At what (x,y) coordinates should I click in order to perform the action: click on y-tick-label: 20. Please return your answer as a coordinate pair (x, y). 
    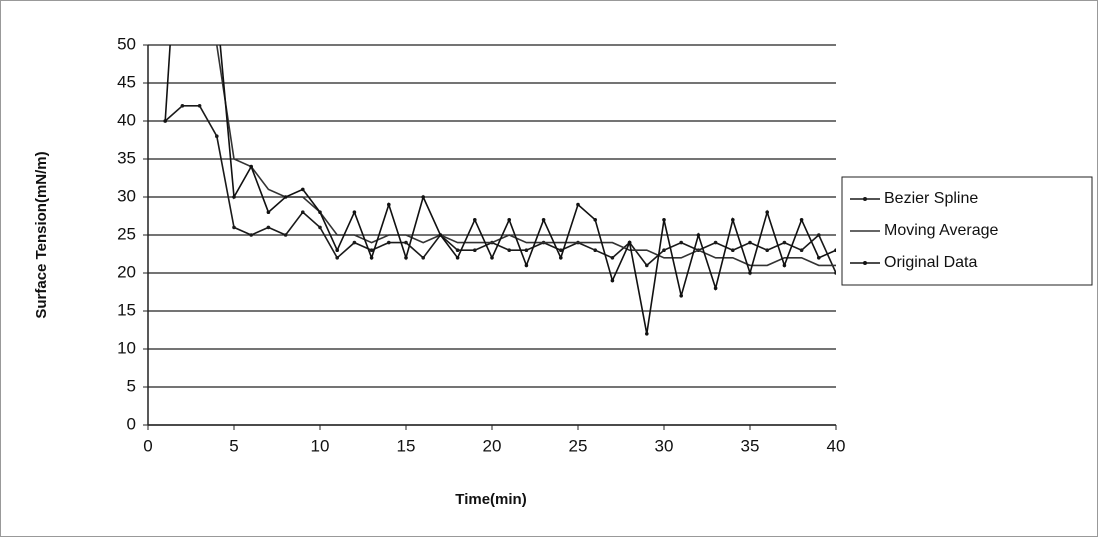
    Looking at the image, I should click on (126, 271).